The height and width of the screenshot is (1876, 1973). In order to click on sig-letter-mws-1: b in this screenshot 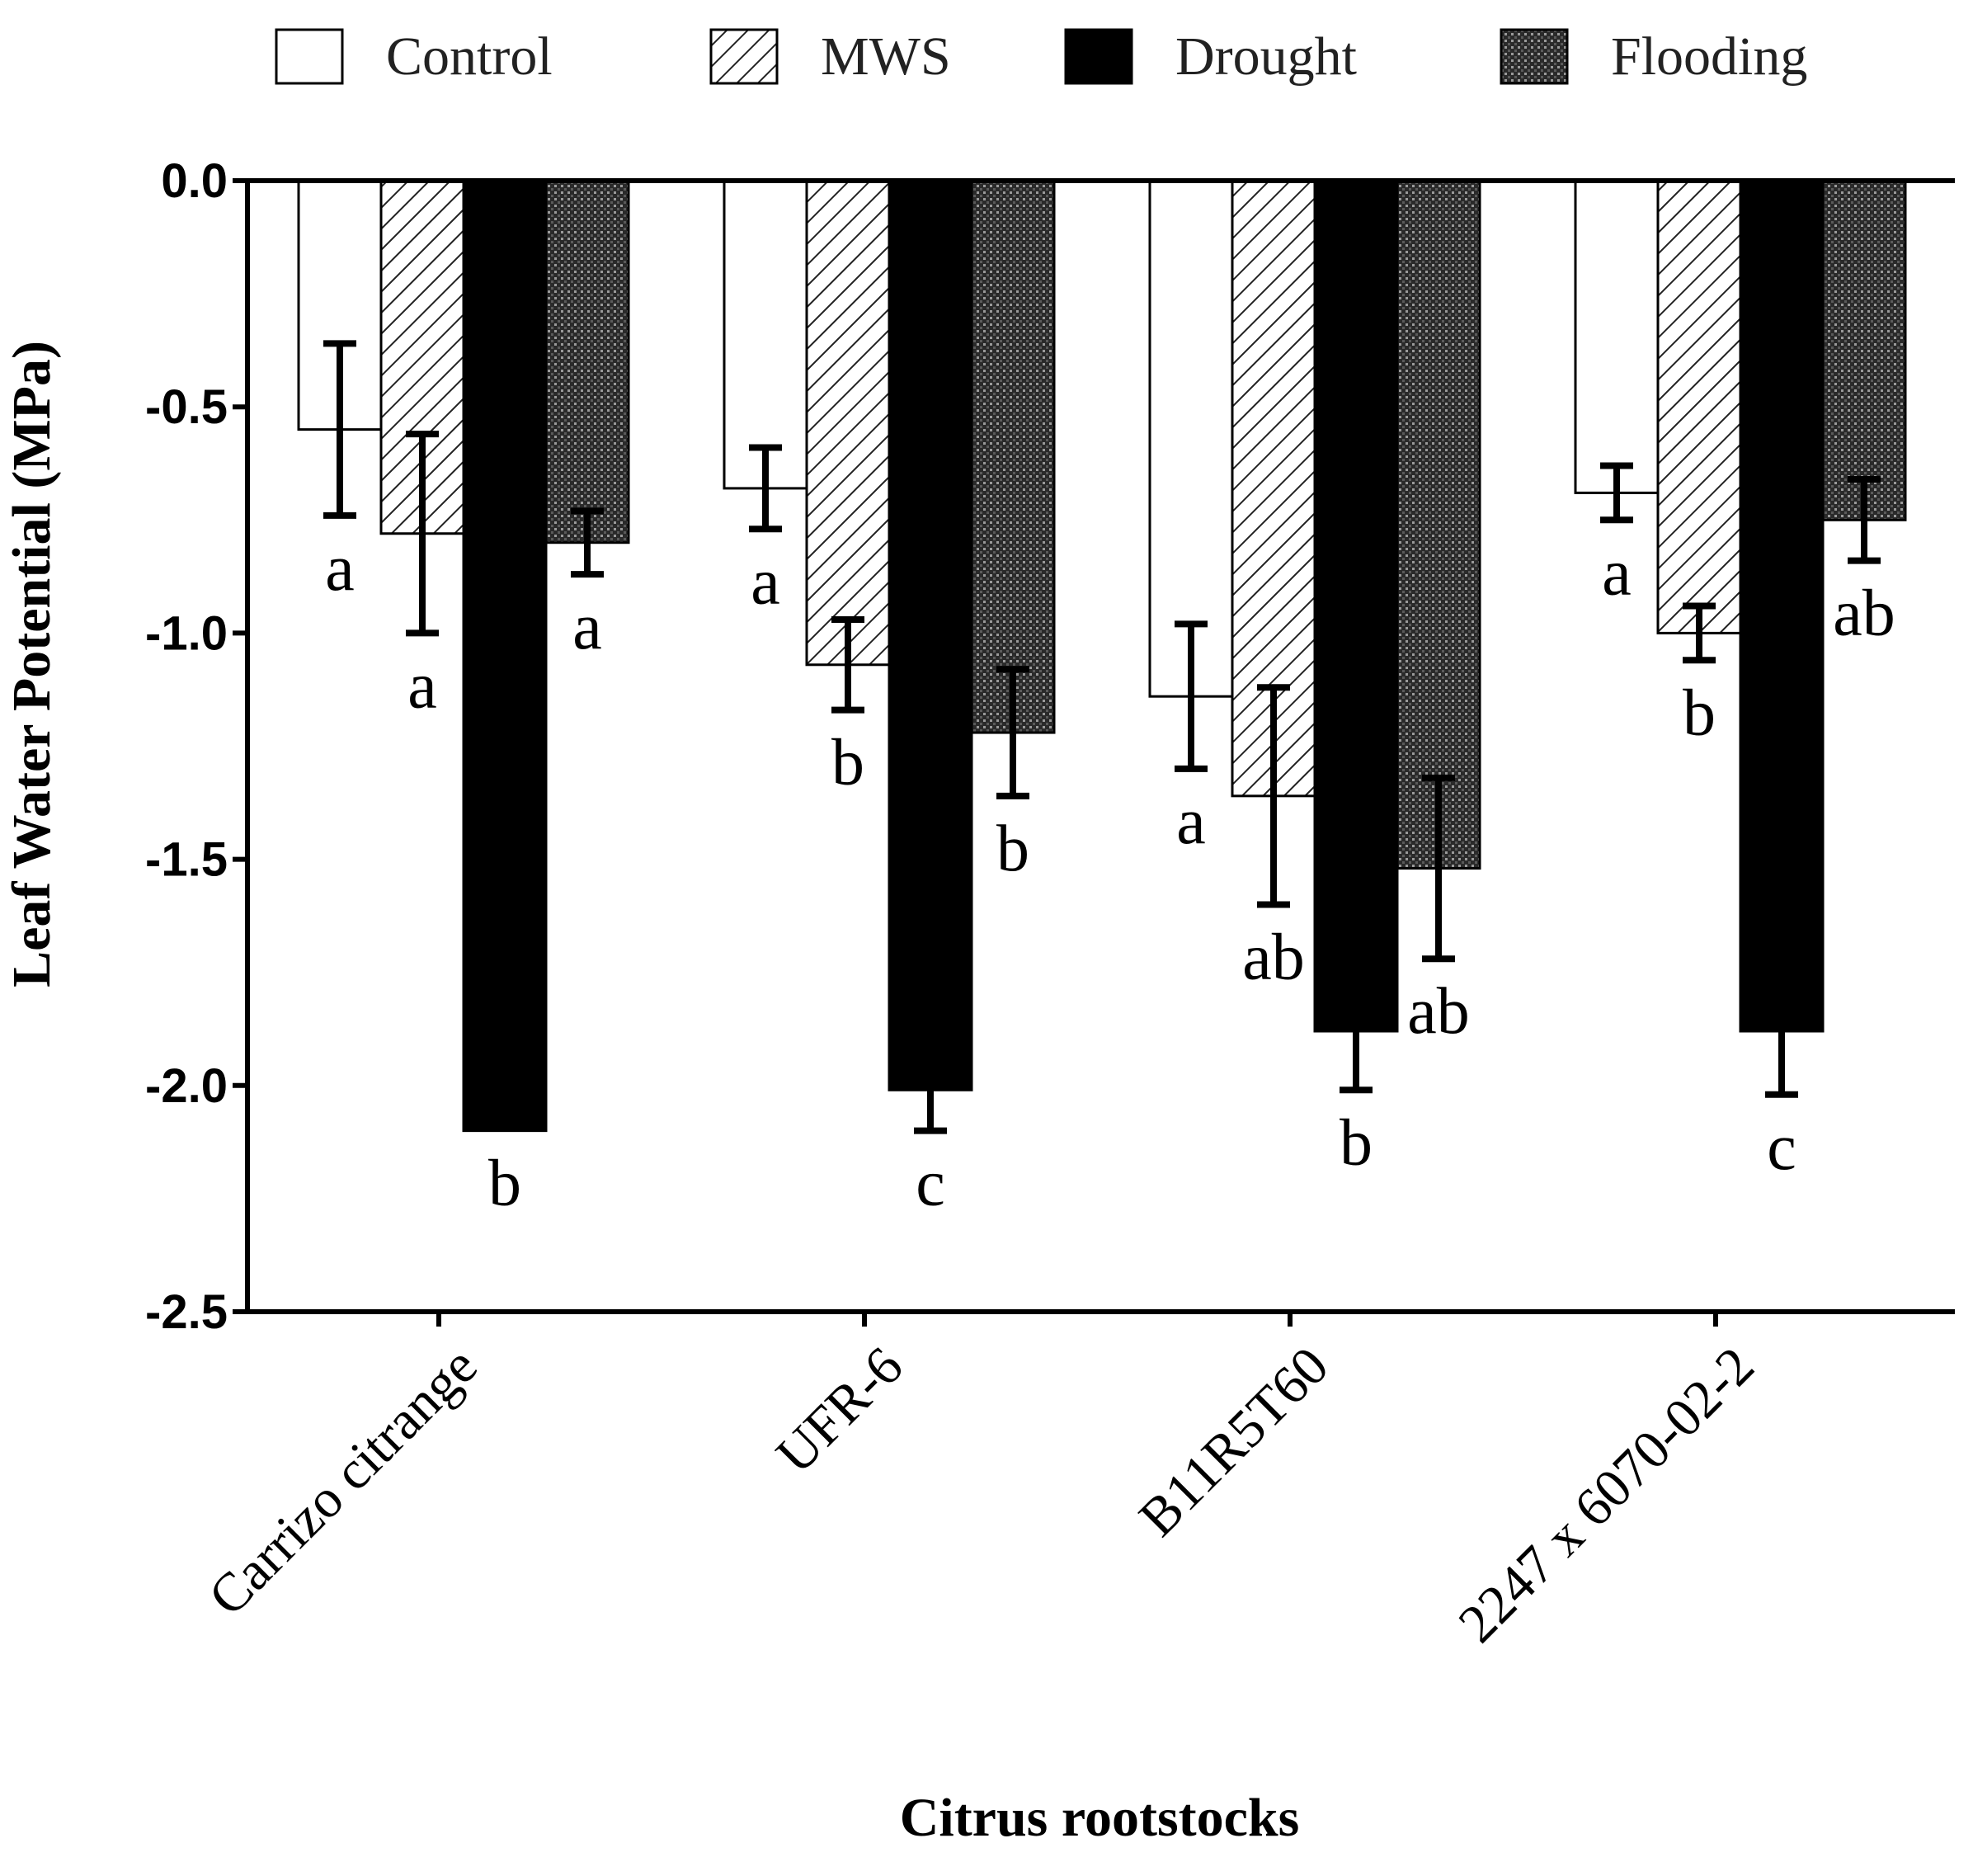, I will do `click(847, 763)`.